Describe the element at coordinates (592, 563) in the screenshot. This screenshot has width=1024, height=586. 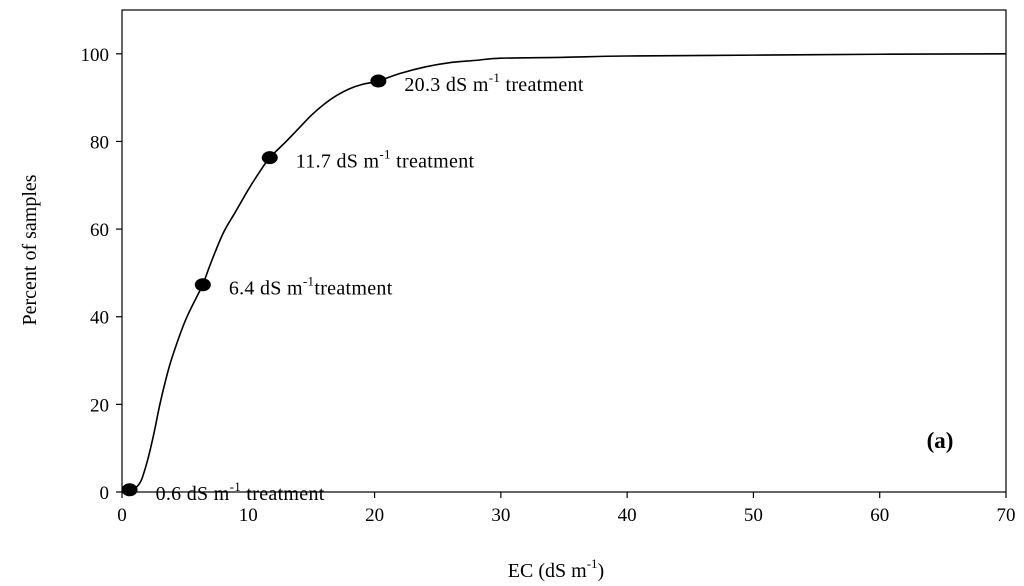
I see `x-axis-title-sup: -1` at that location.